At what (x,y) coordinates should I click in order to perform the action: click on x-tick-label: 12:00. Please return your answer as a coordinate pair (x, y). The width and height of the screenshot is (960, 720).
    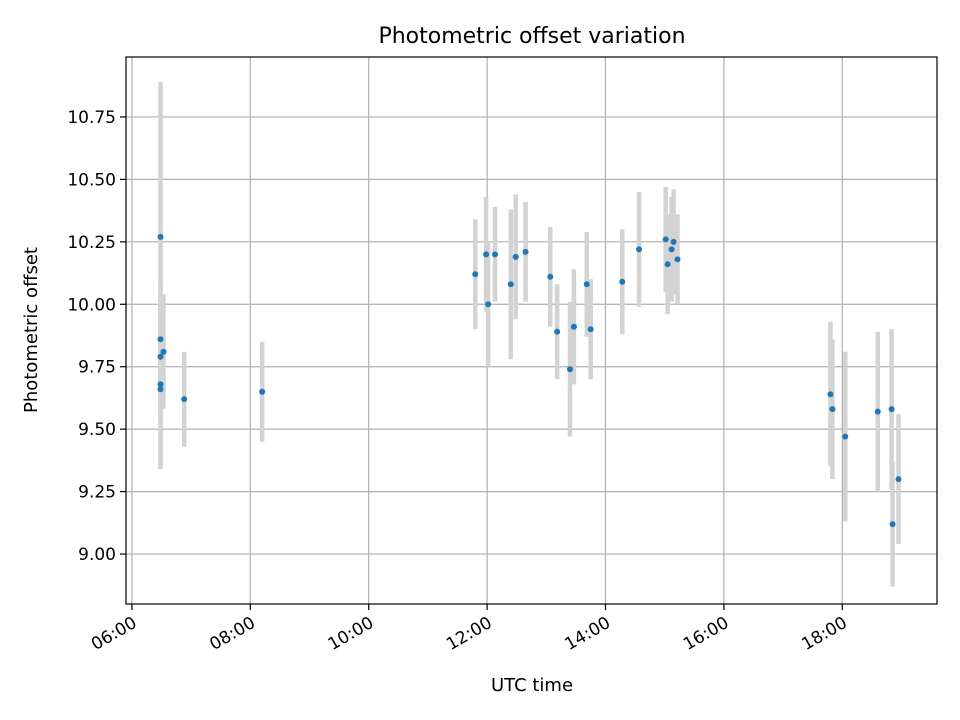
    Looking at the image, I should click on (469, 634).